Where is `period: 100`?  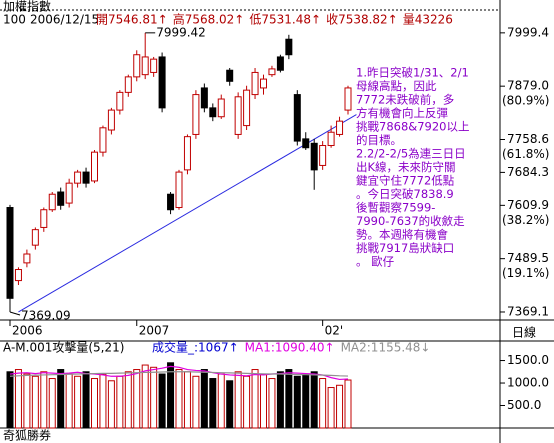 period: 100 is located at coordinates (14, 20).